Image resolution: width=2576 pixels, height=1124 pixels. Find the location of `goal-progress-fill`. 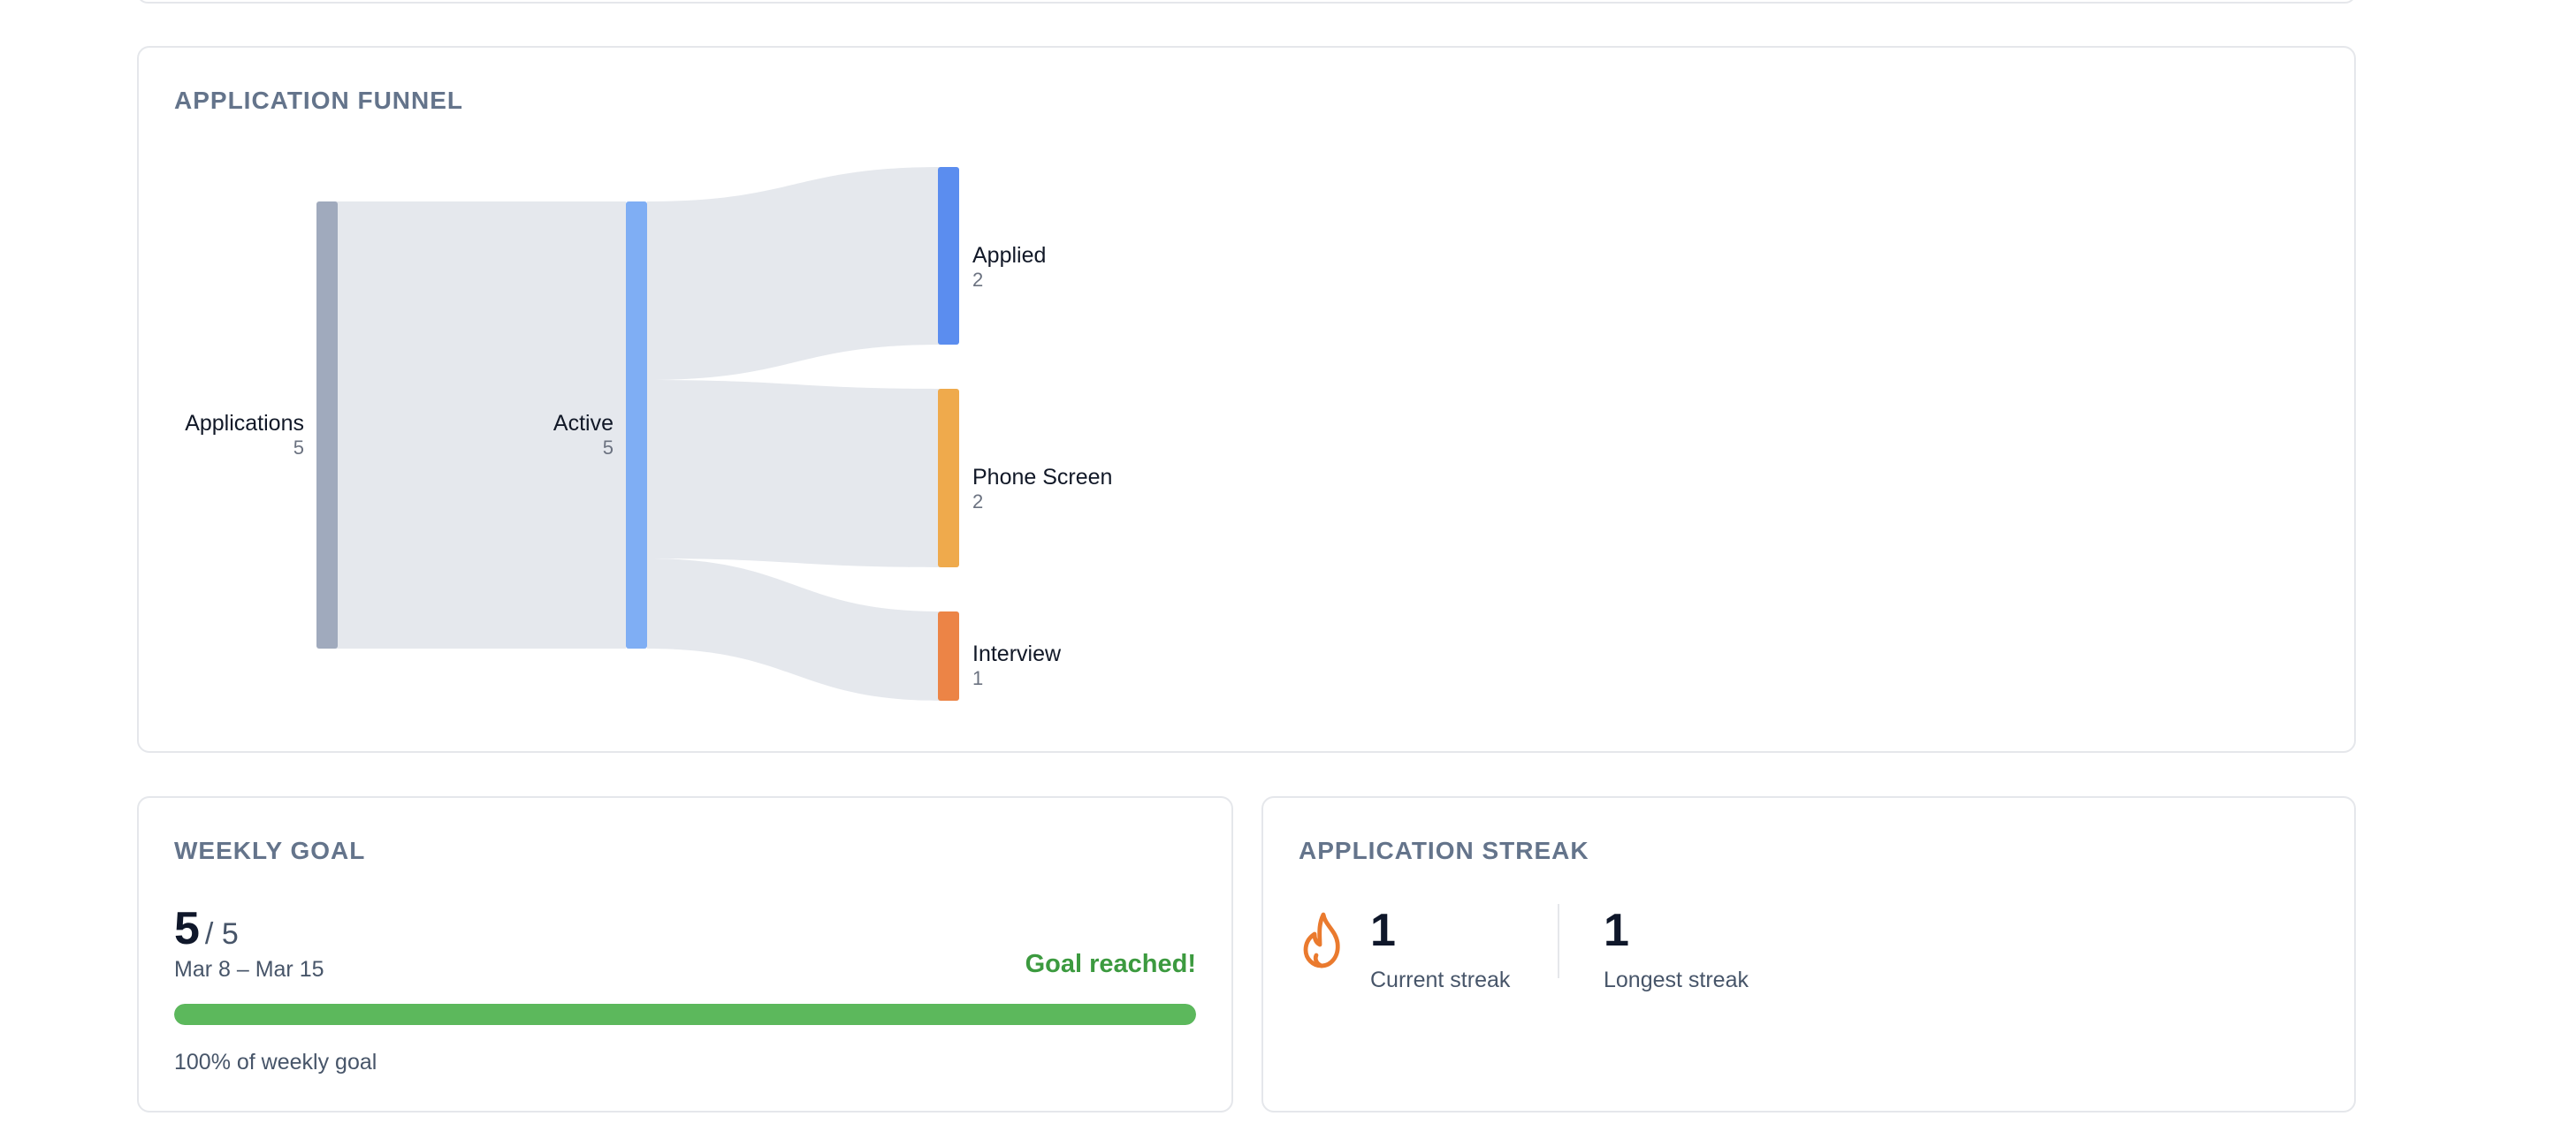

goal-progress-fill is located at coordinates (685, 1014).